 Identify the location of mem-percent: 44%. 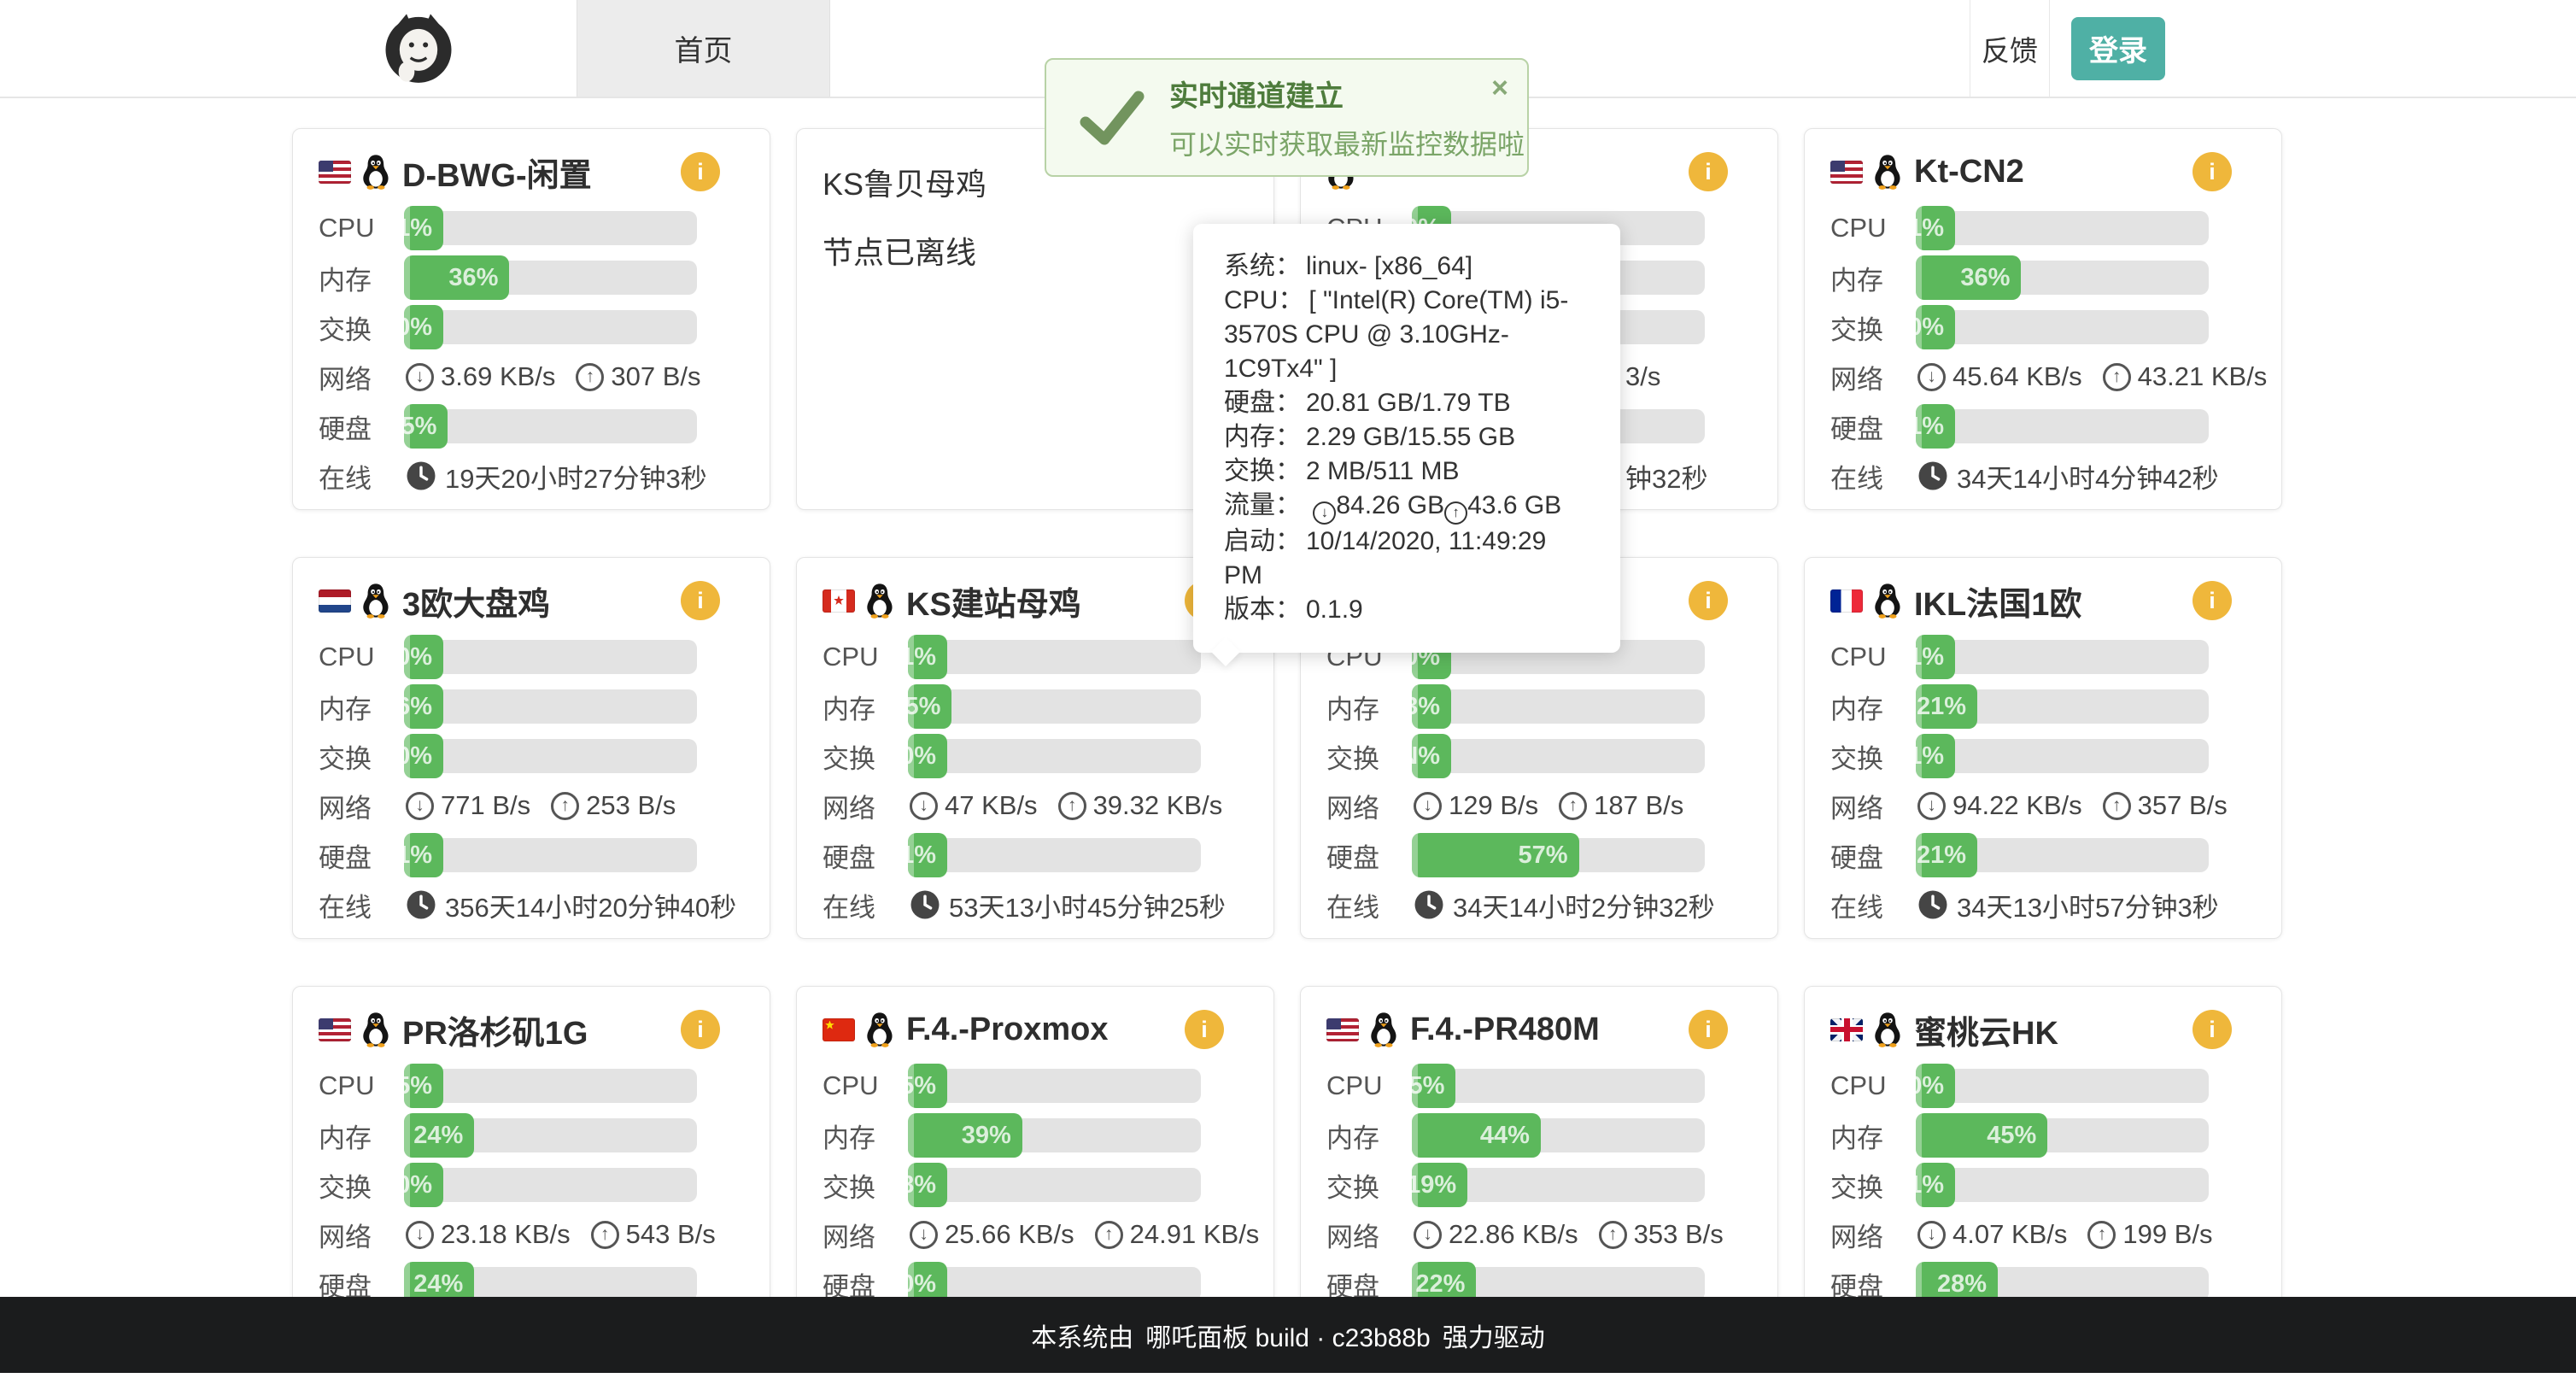
(1504, 1135).